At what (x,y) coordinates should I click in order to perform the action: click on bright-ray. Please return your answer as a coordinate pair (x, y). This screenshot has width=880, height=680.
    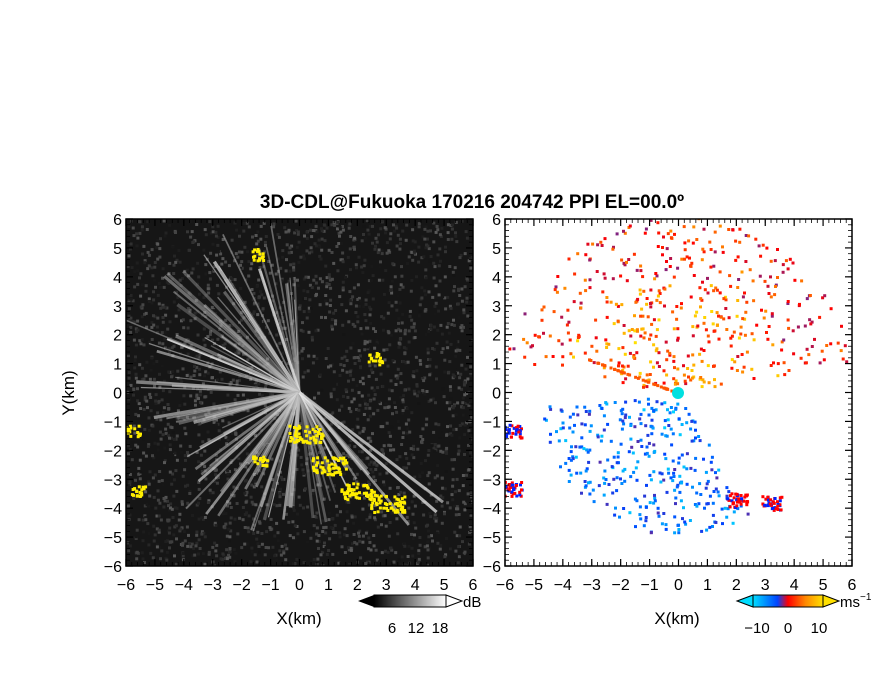
    Looking at the image, I should click on (258, 344).